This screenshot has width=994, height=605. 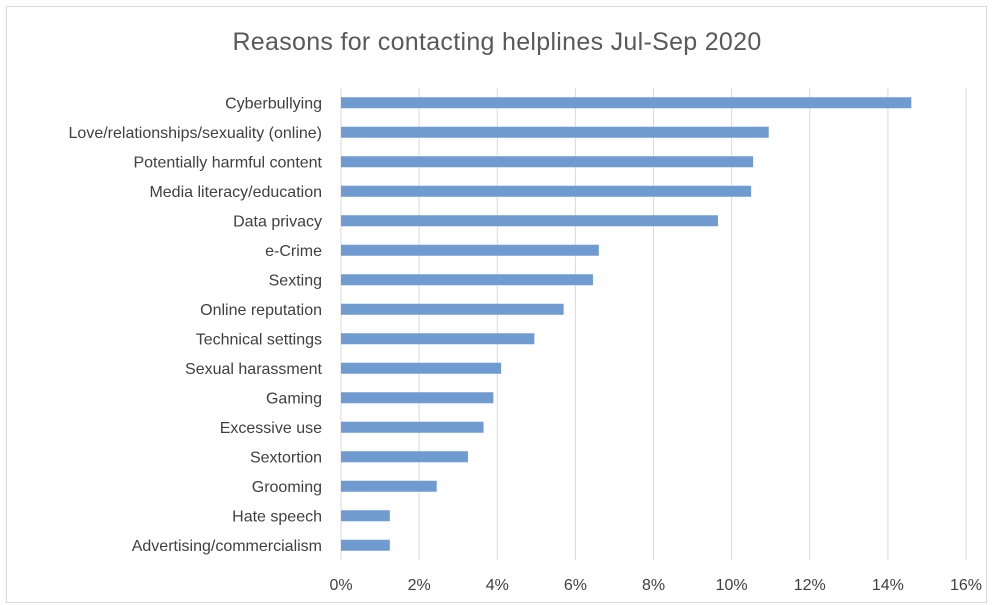 I want to click on category-label: Love/relationships/sexuality (online), so click(x=195, y=133).